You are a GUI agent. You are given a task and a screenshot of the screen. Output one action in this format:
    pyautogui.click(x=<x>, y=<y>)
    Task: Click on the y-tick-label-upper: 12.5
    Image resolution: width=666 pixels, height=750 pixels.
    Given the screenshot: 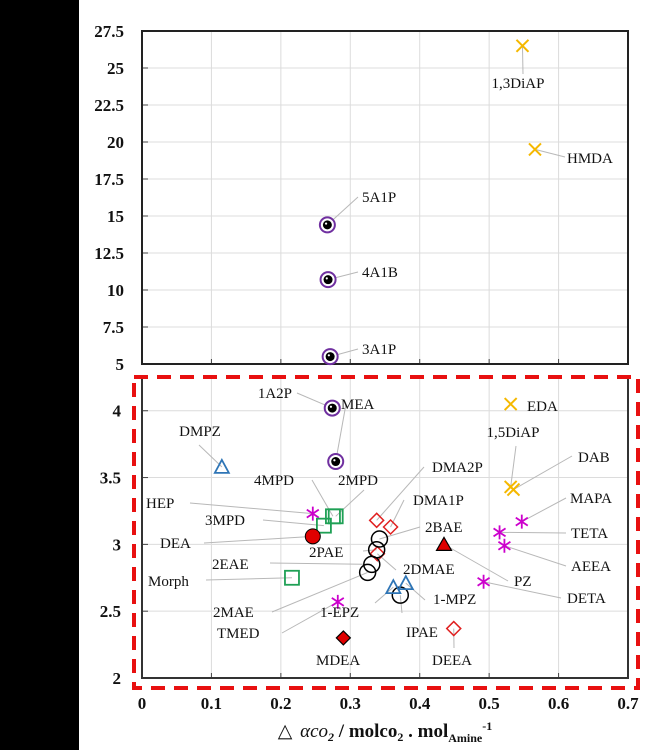 What is the action you would take?
    pyautogui.click(x=109, y=253)
    